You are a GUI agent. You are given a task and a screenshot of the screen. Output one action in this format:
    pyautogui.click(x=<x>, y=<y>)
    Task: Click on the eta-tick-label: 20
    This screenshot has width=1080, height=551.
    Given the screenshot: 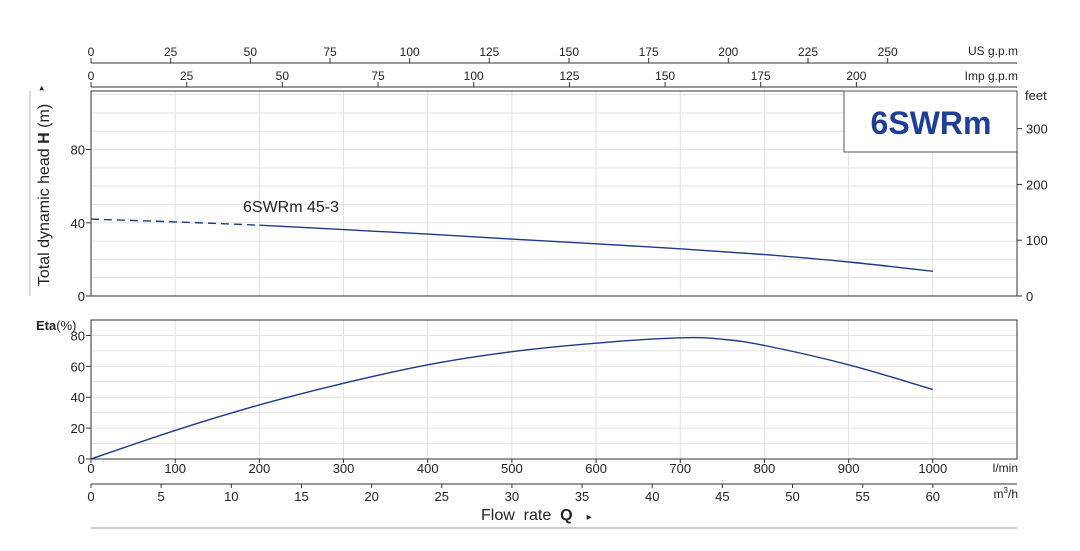 What is the action you would take?
    pyautogui.click(x=78, y=428)
    